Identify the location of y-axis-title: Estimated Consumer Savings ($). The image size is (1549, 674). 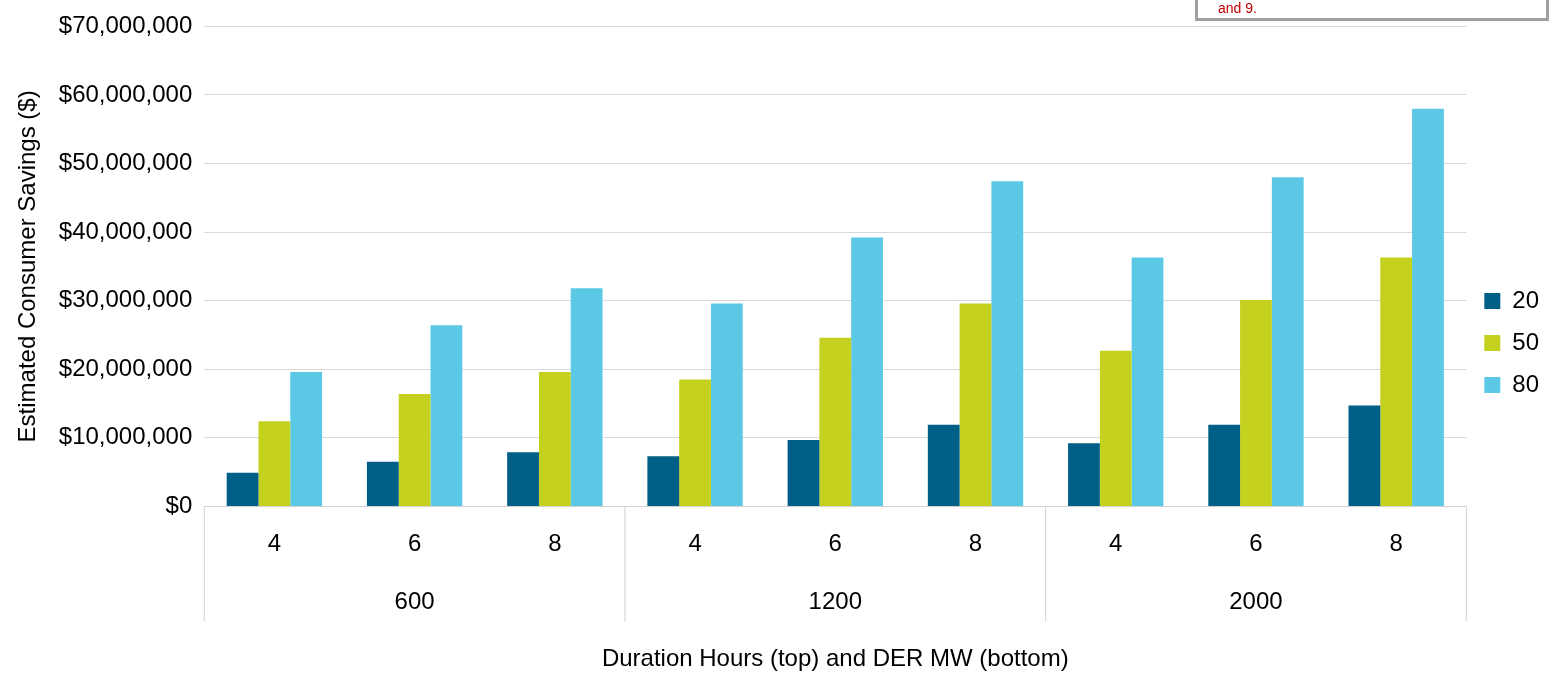
(27, 266).